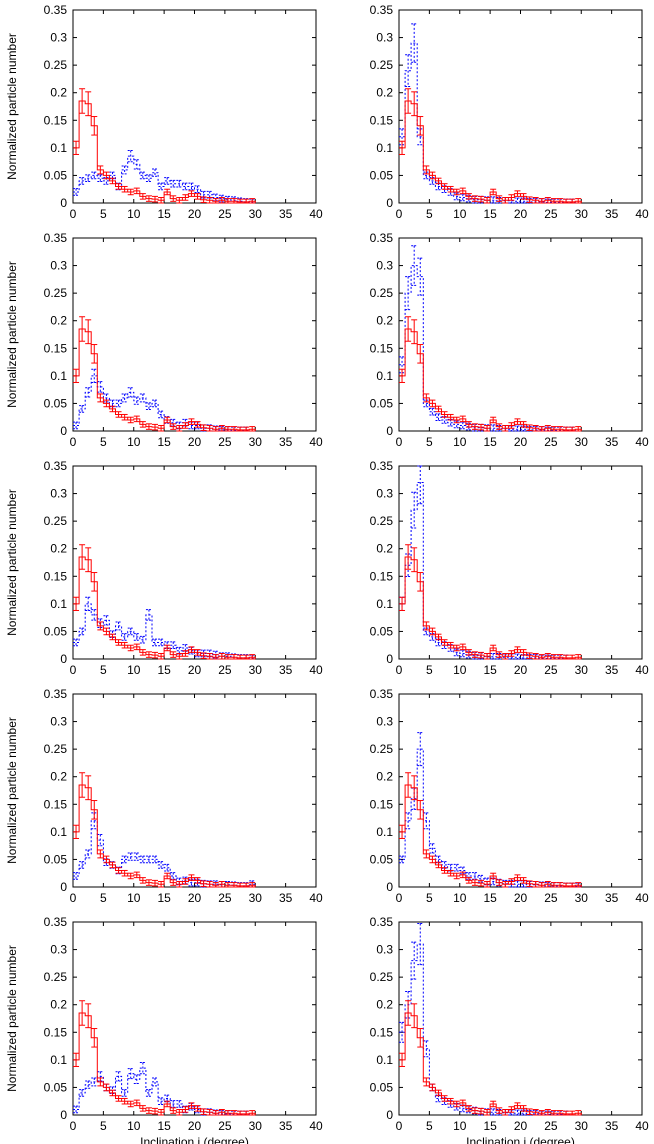 The image size is (654, 1144). Describe the element at coordinates (520, 1139) in the screenshot. I see `x-axis-label: Inclination i (degree)` at that location.